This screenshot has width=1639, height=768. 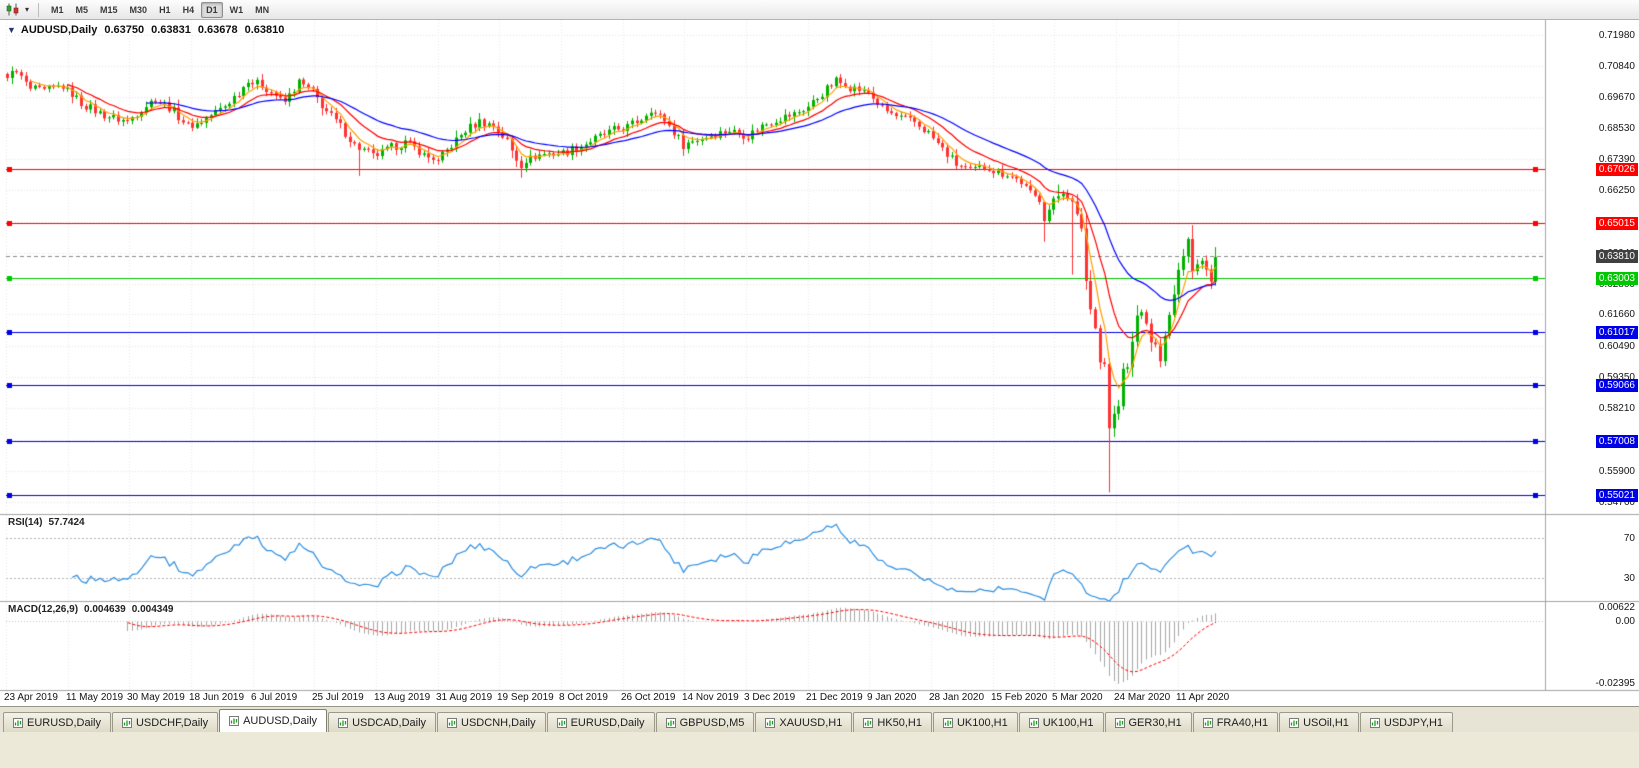 I want to click on toolbar: ▾ M1 M5 M15 M30 H1 H4 D1 W1 MN, so click(x=819, y=10).